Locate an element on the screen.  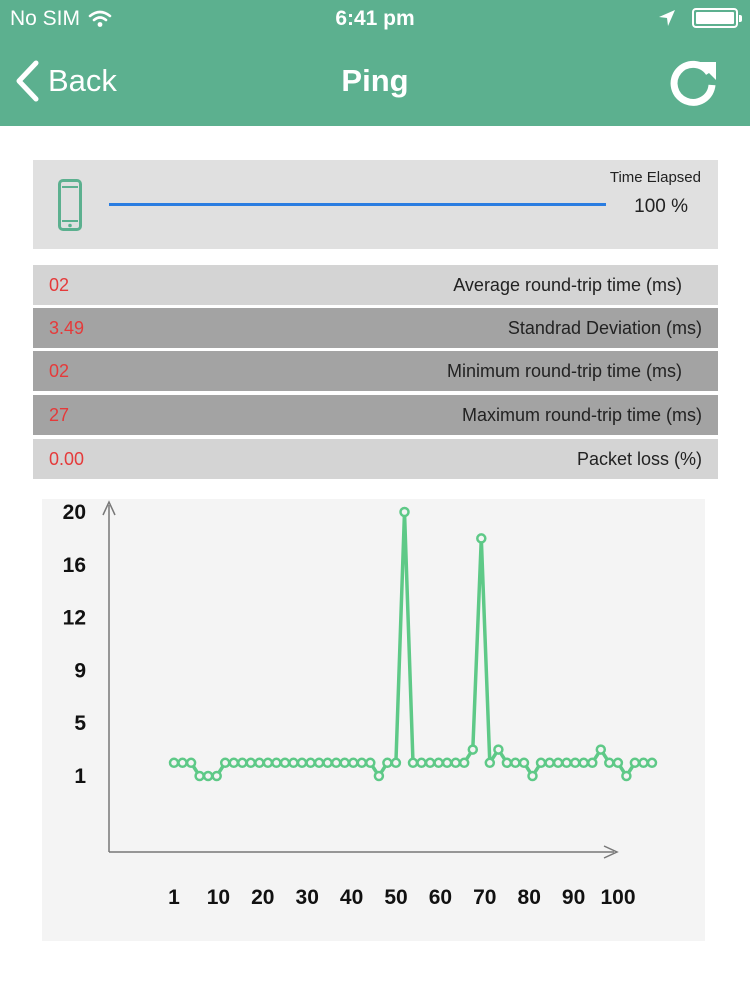
x-tick-label: 30 is located at coordinates (307, 897).